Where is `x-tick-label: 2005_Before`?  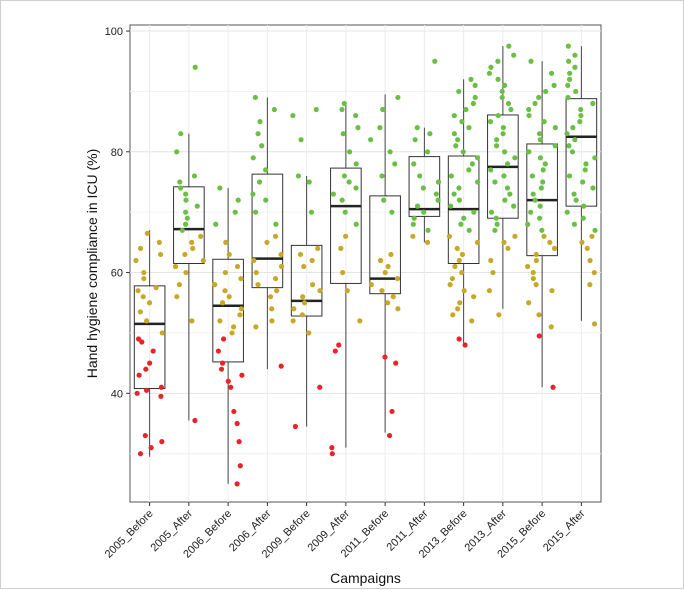 x-tick-label: 2005_Before is located at coordinates (129, 534).